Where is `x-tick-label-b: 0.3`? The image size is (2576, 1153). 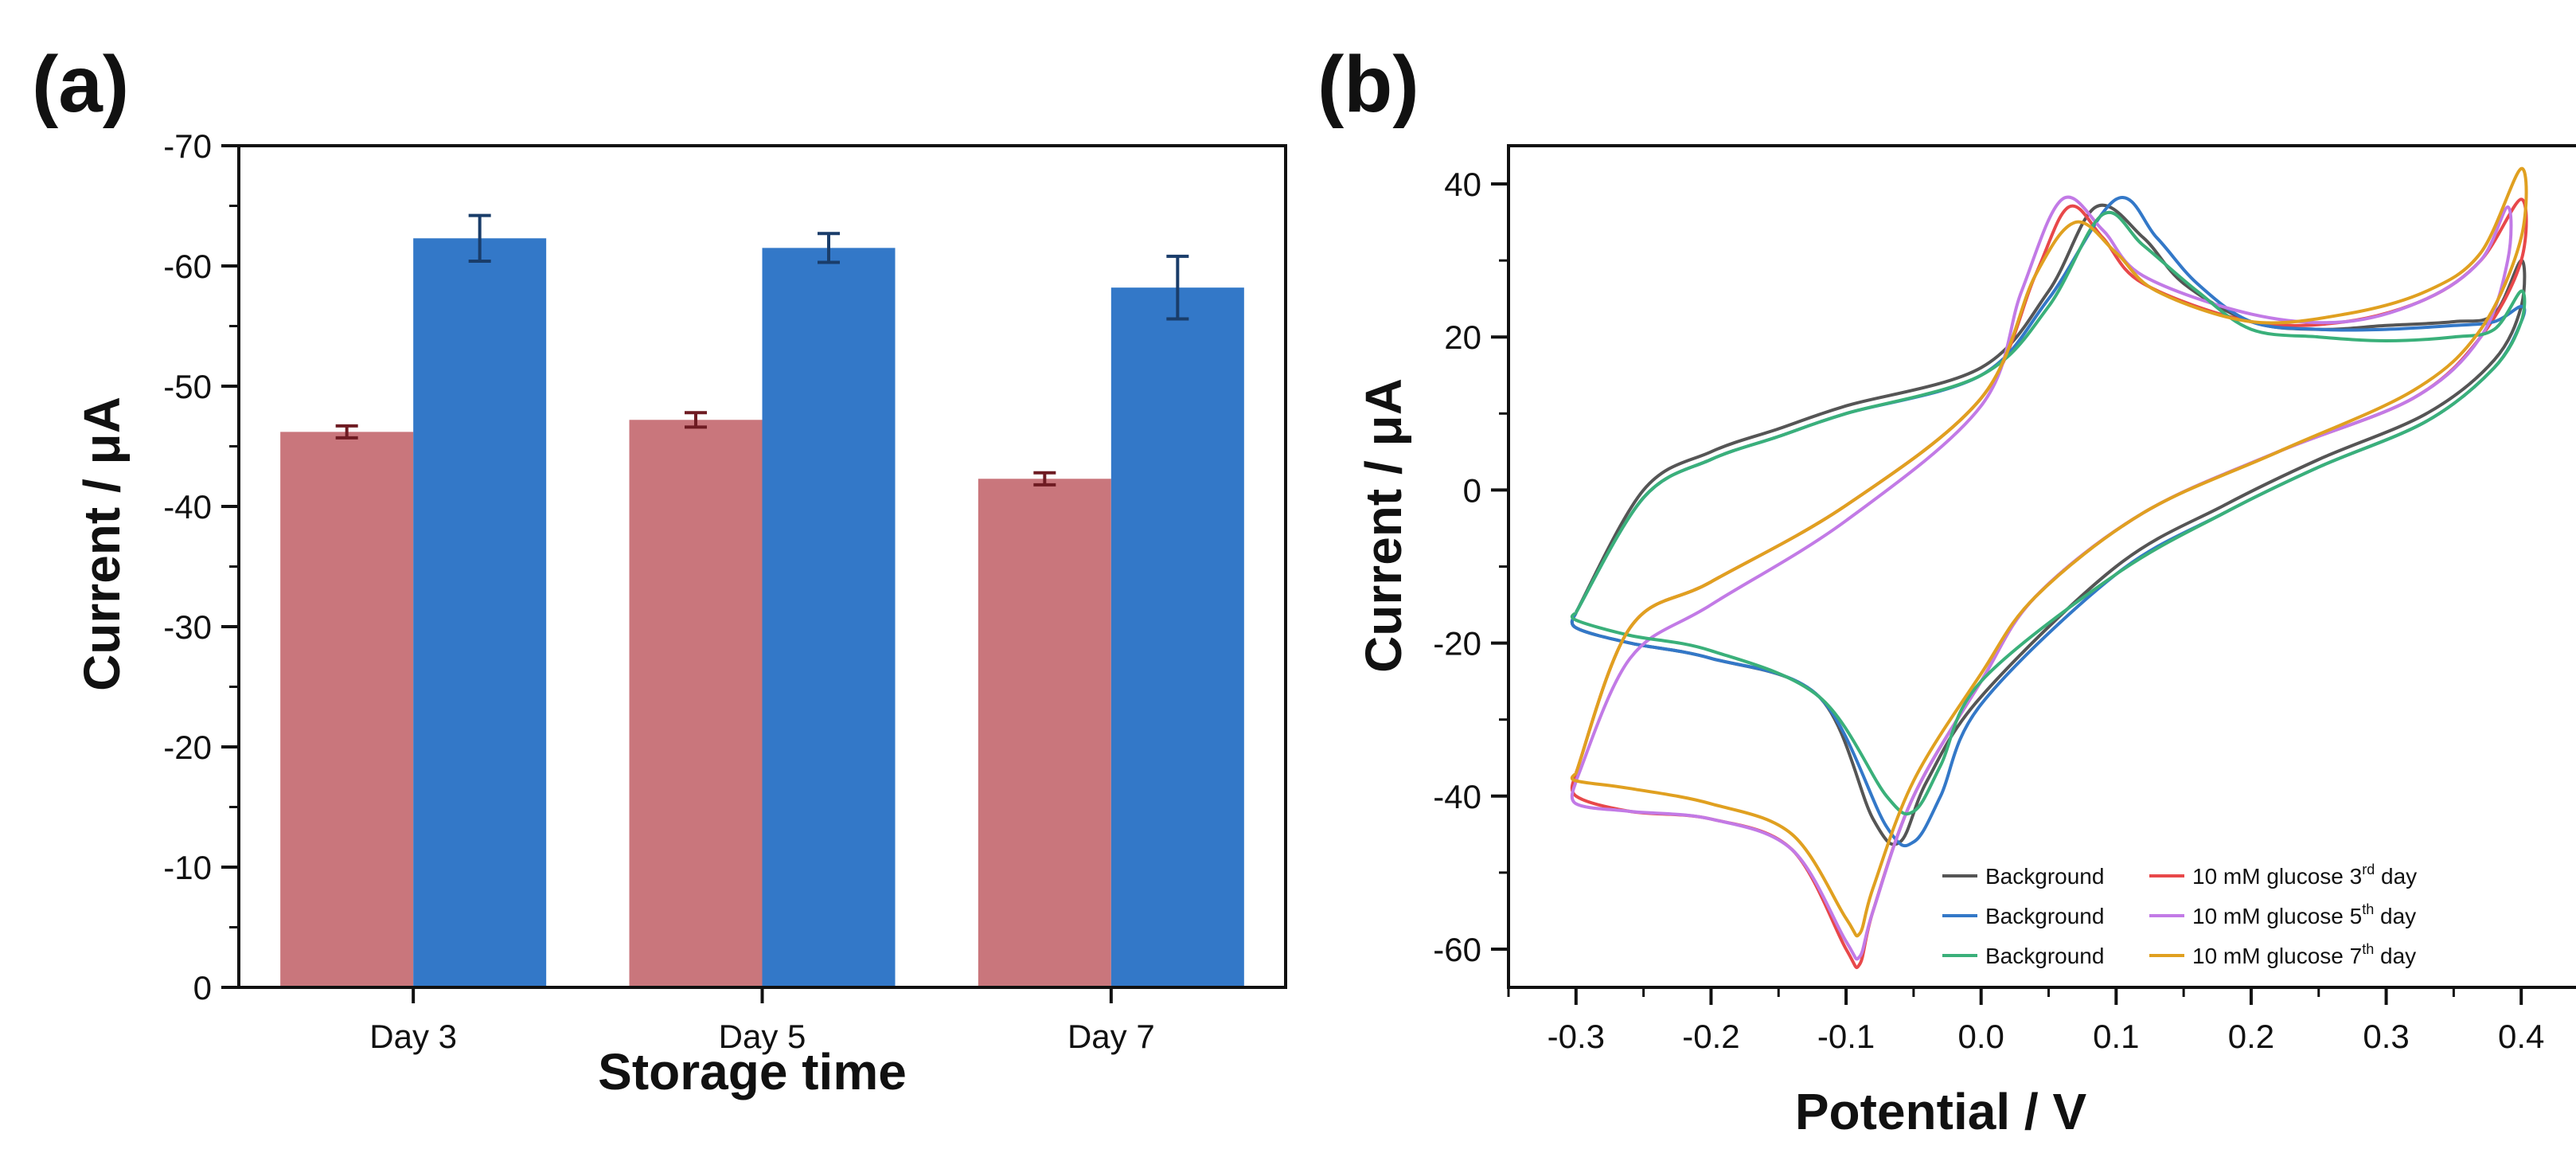 x-tick-label-b: 0.3 is located at coordinates (2386, 1036).